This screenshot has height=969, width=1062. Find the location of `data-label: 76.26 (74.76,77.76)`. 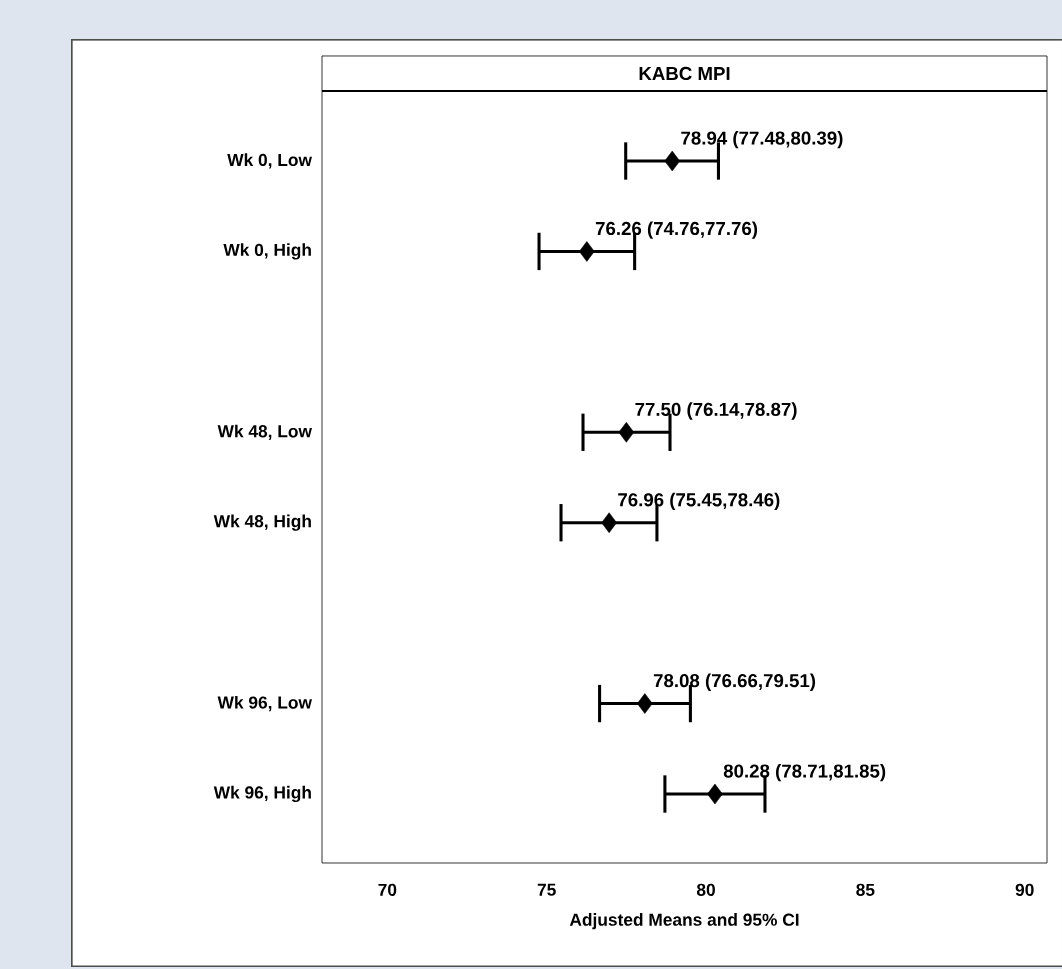

data-label: 76.26 (74.76,77.76) is located at coordinates (676, 230).